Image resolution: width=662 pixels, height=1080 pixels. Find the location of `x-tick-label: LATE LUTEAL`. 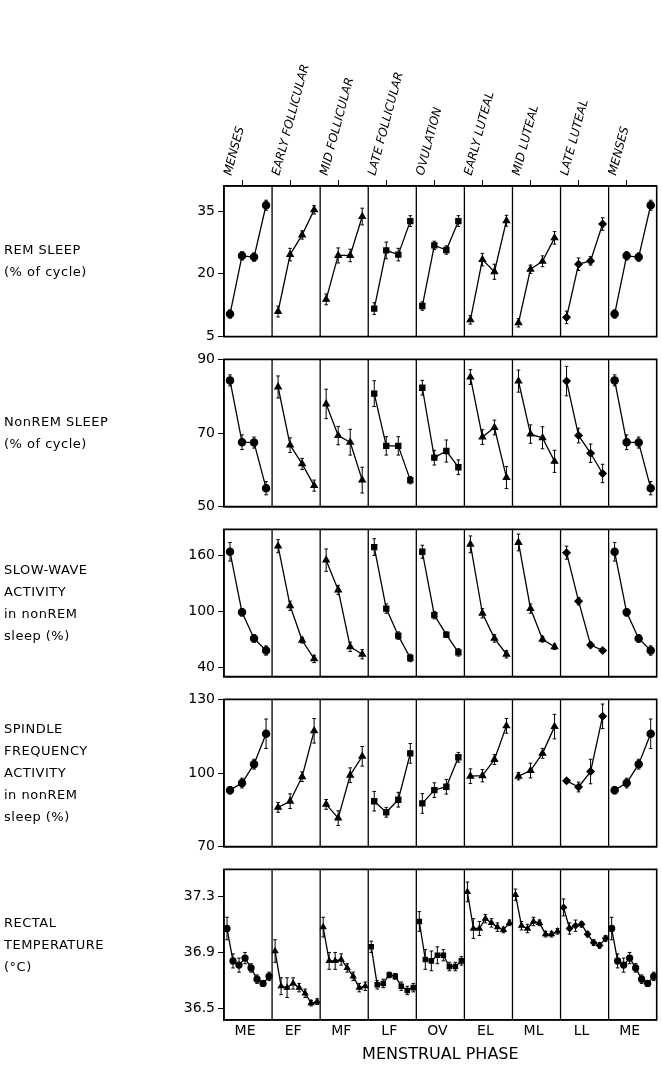

x-tick-label: LATE LUTEAL is located at coordinates (574, 137).